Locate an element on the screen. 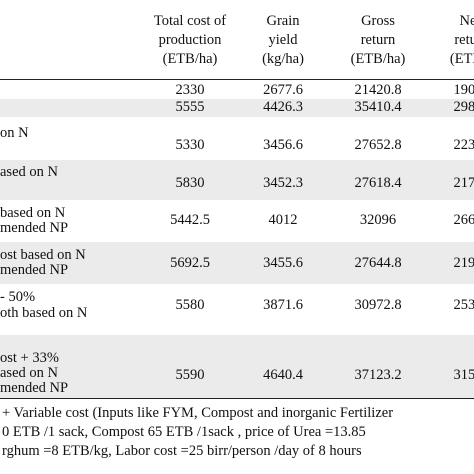 Image resolution: width=474 pixels, height=474 pixels. cell: 32096 is located at coordinates (378, 219).